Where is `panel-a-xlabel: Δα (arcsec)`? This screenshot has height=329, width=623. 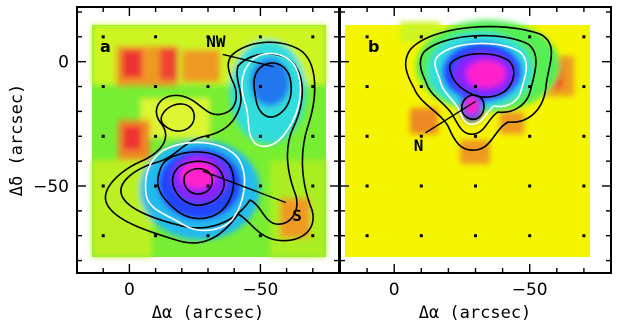
panel-a-xlabel: Δα (arcsec) is located at coordinates (208, 313).